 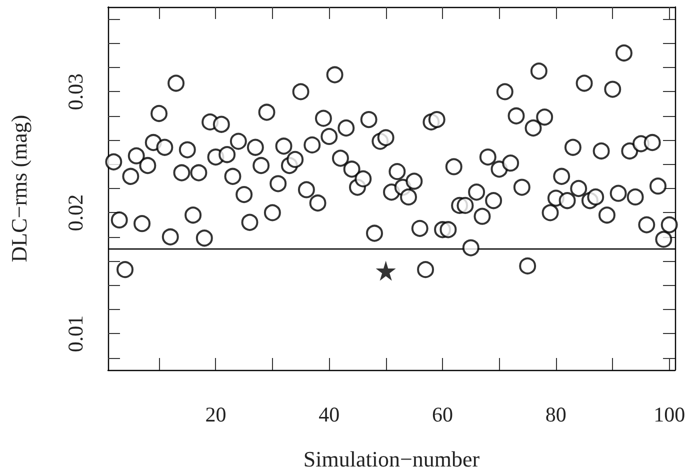 What do you see at coordinates (76, 91) in the screenshot?
I see `y-tick-label: 0.03` at bounding box center [76, 91].